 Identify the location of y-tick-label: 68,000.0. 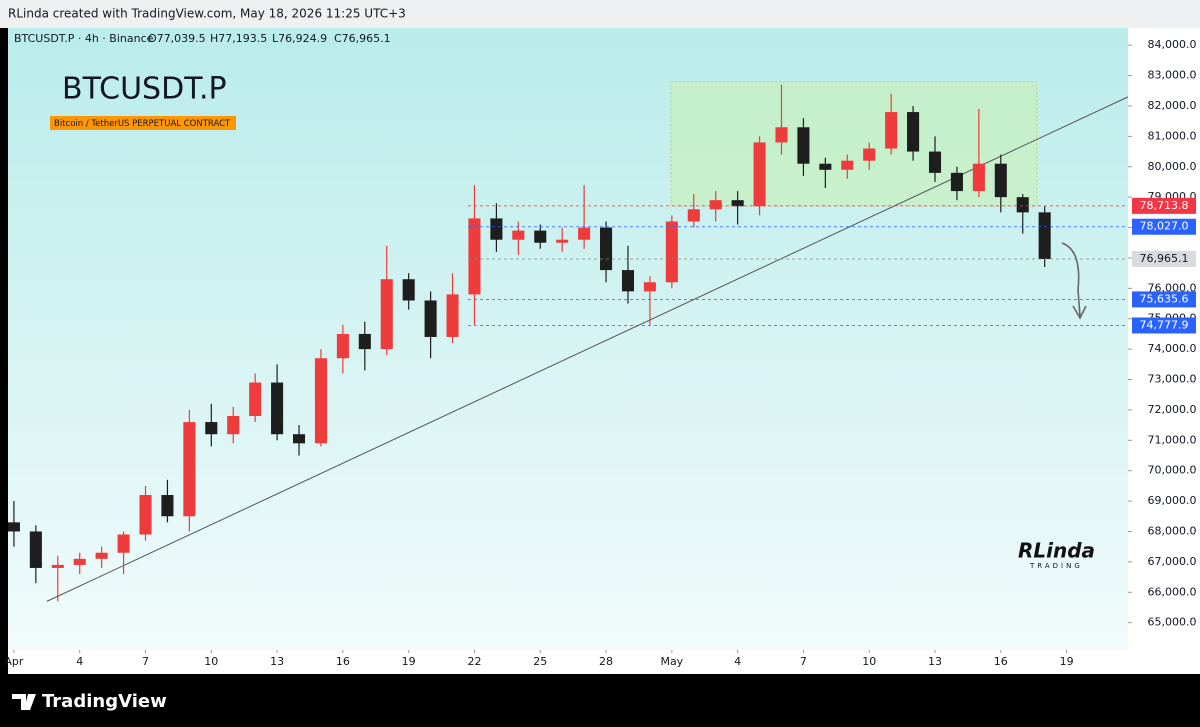
(1172, 530).